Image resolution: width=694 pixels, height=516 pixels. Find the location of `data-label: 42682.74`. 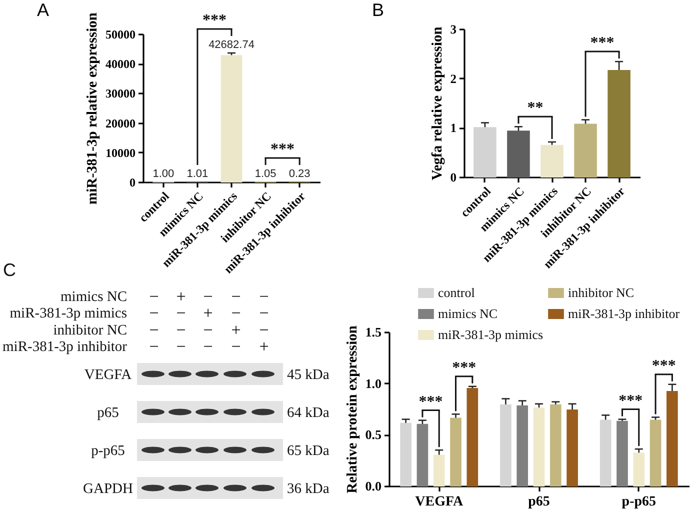

data-label: 42682.74 is located at coordinates (231, 44).